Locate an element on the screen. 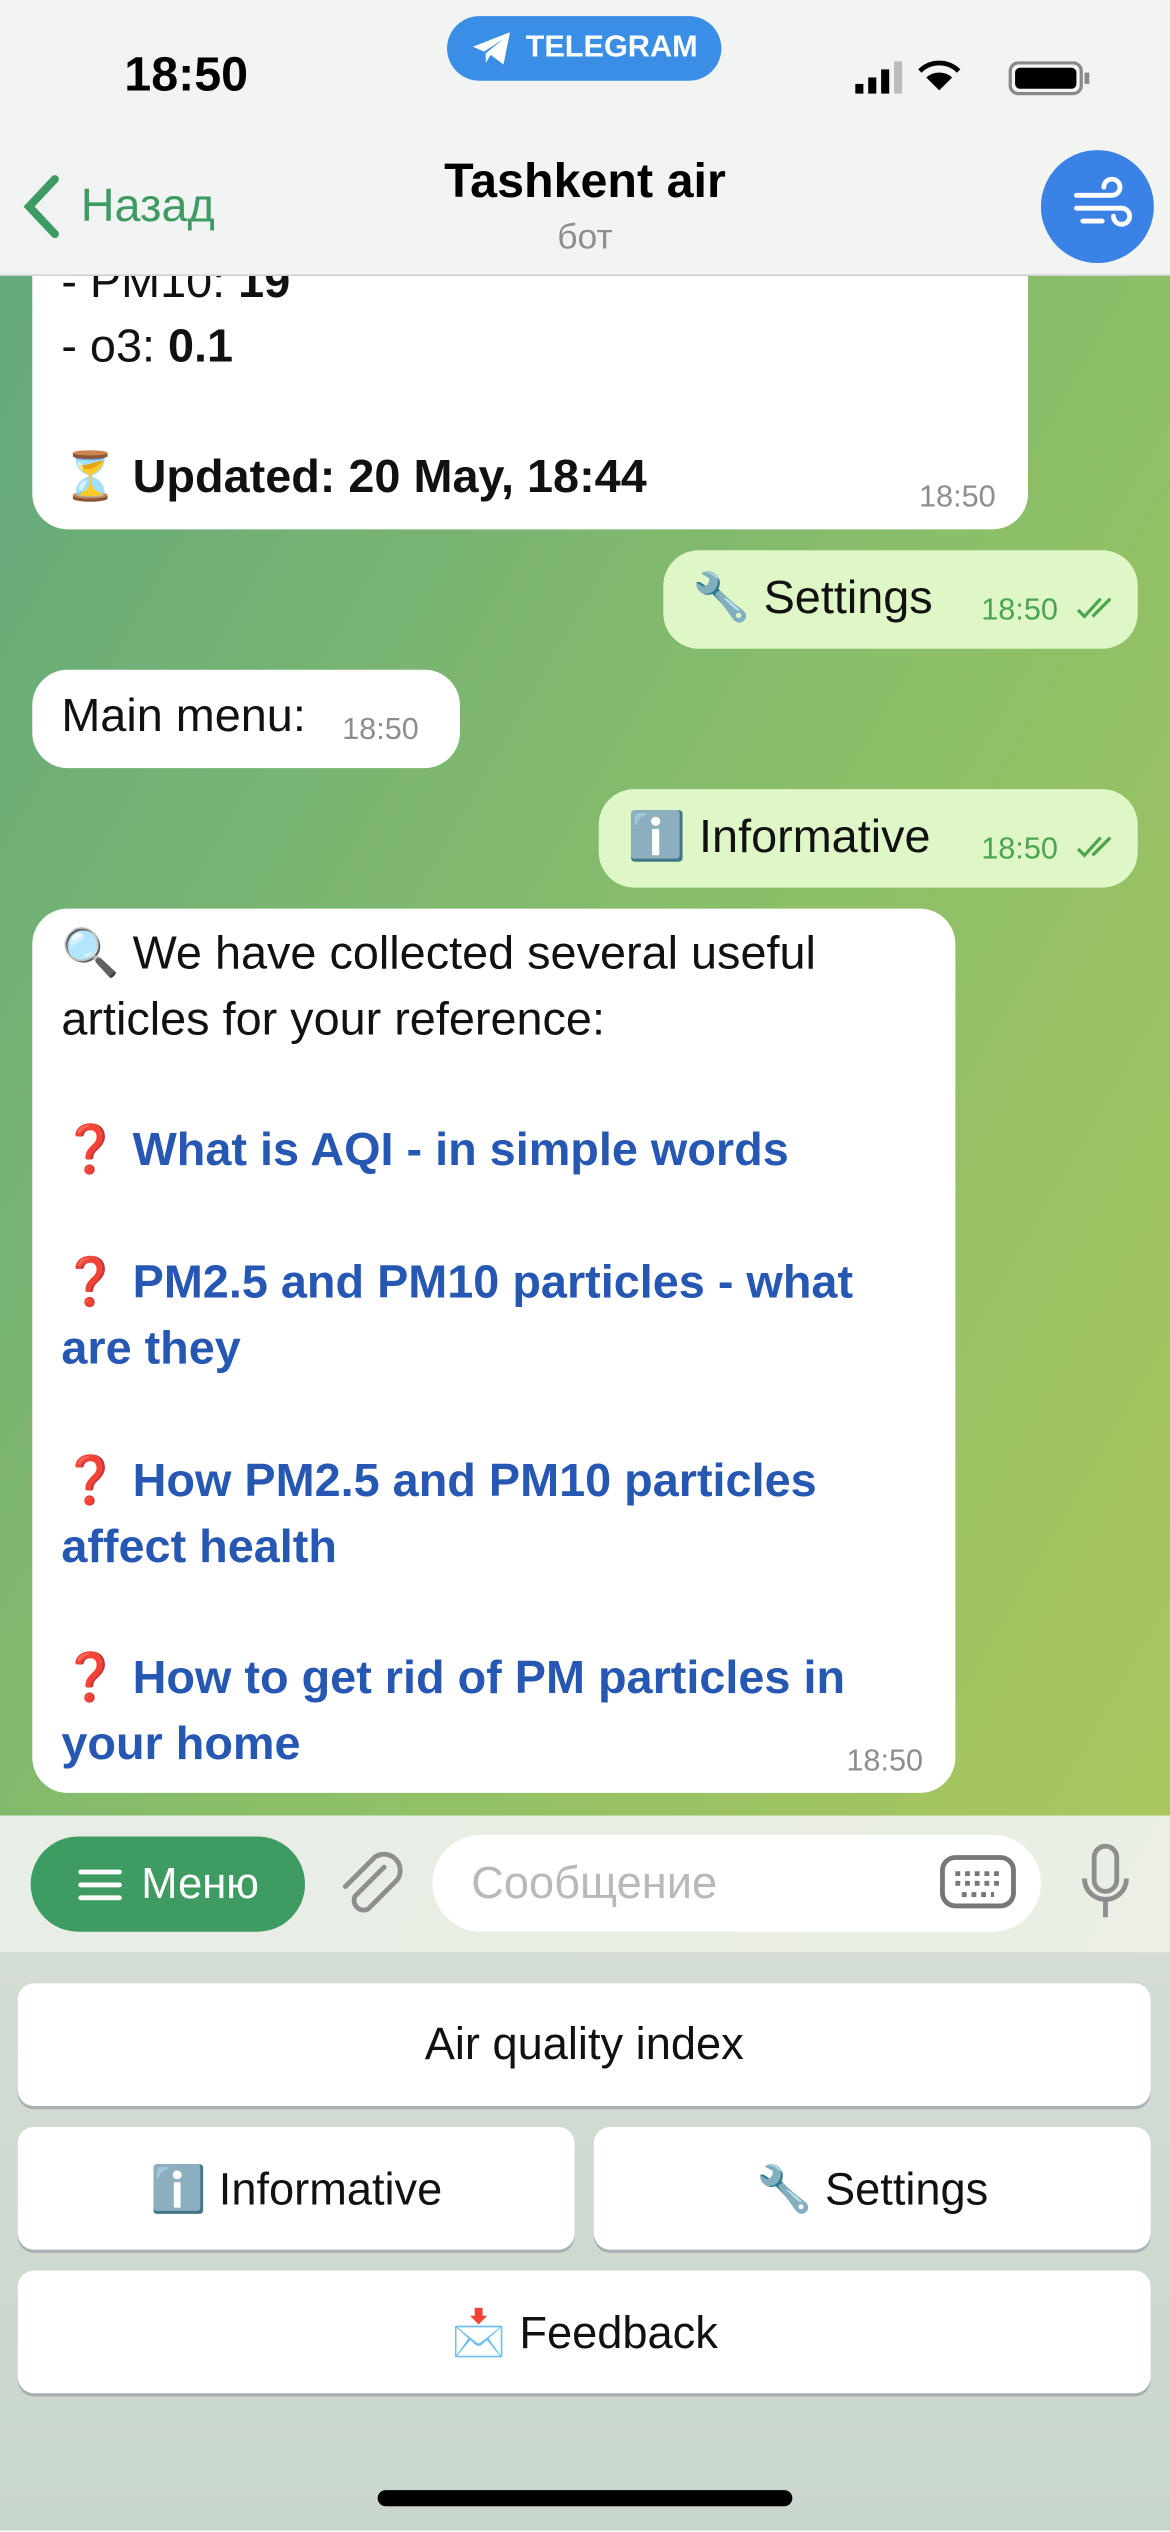 The width and height of the screenshot is (1170, 2532). message-text: 🔧 Settings is located at coordinates (812, 598).